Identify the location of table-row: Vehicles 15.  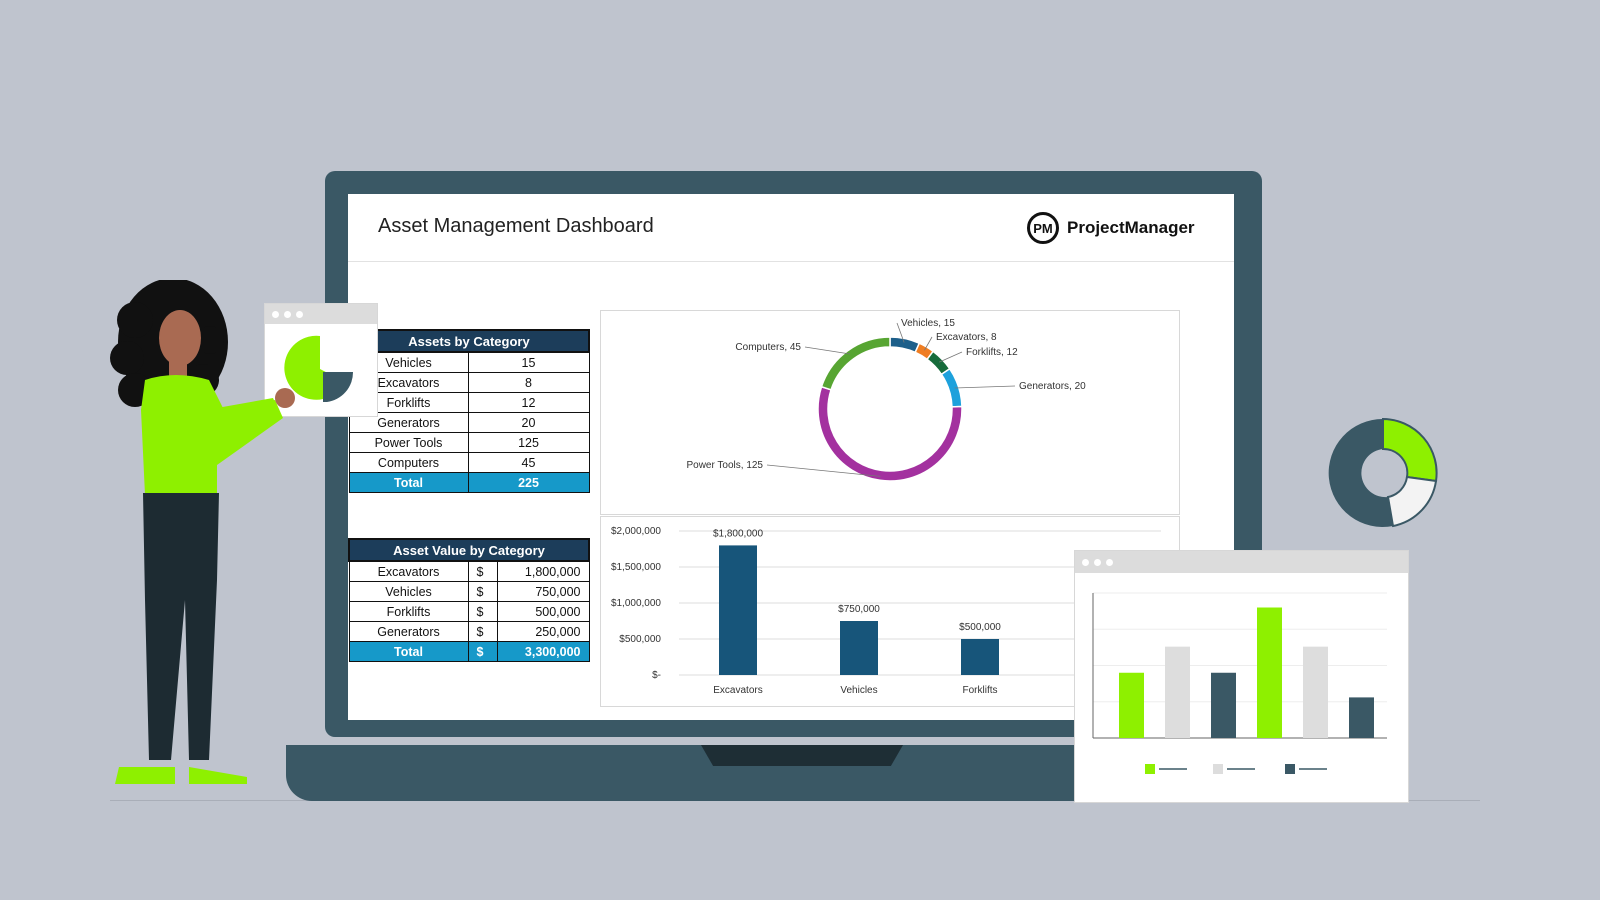
(469, 362).